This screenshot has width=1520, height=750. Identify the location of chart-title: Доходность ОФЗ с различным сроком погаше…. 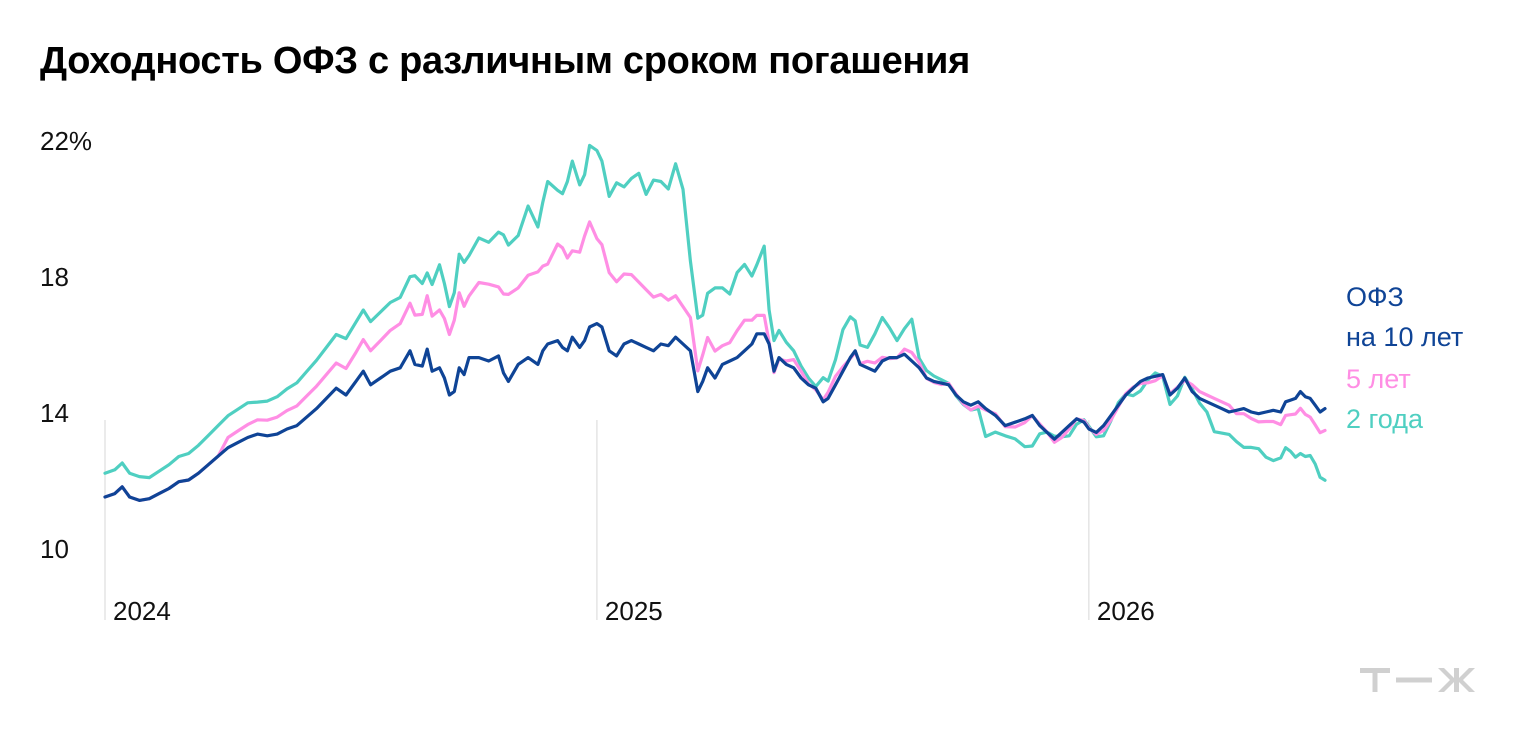
(505, 61).